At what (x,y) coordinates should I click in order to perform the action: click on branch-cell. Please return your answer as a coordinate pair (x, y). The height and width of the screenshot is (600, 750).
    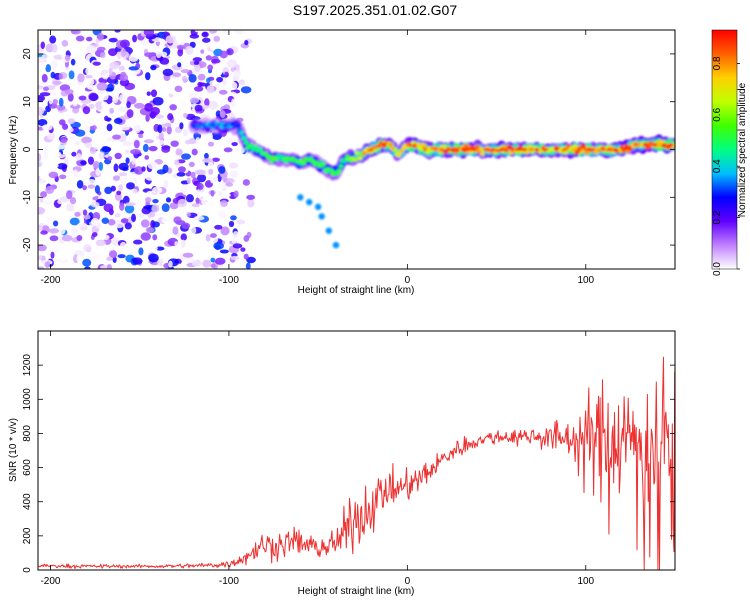
    Looking at the image, I should click on (318, 207).